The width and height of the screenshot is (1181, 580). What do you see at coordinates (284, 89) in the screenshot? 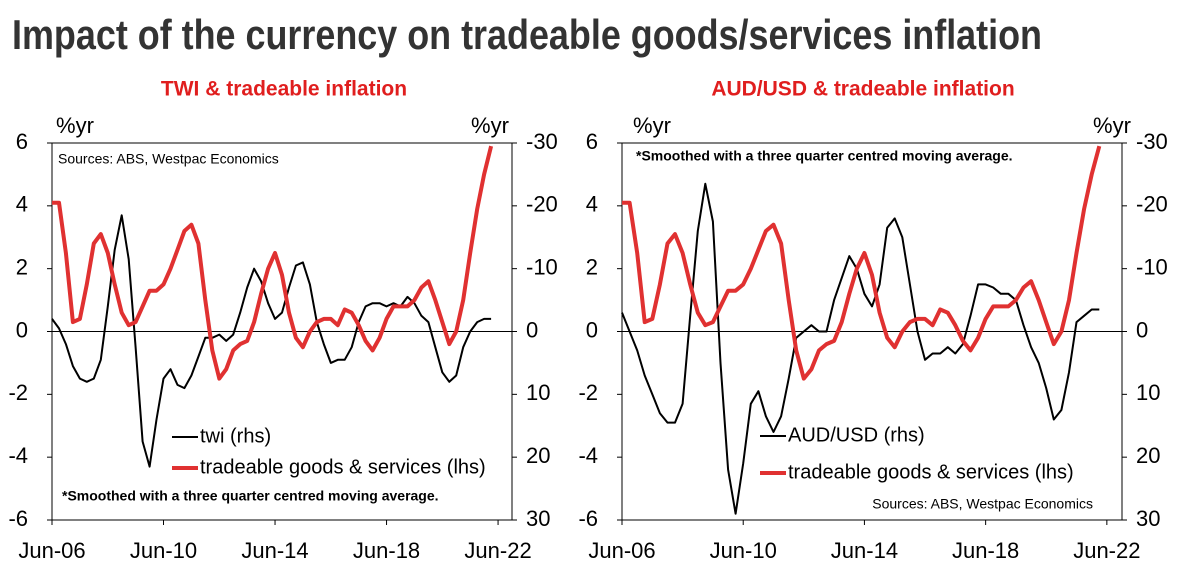
I see `panel-title: TWI & tradeable inflation` at bounding box center [284, 89].